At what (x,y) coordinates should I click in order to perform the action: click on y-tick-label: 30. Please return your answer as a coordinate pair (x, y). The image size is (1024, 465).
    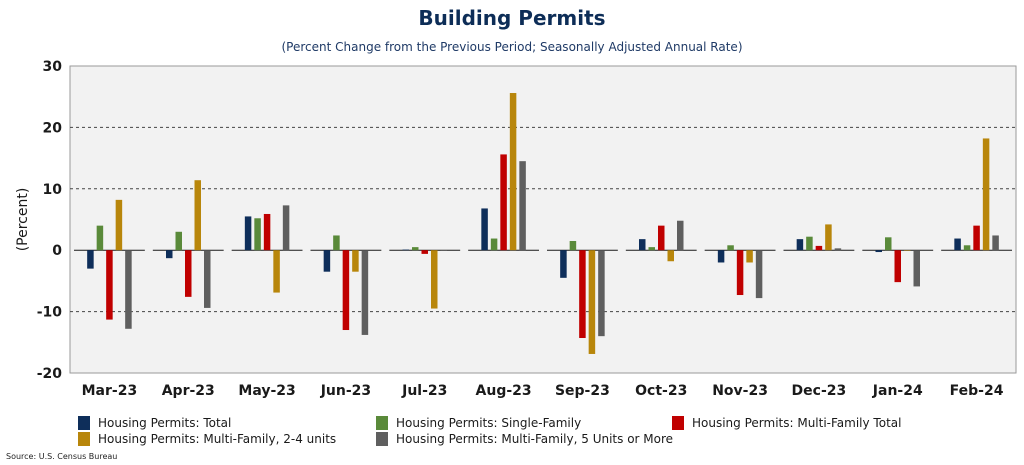
    Looking at the image, I should click on (53, 67).